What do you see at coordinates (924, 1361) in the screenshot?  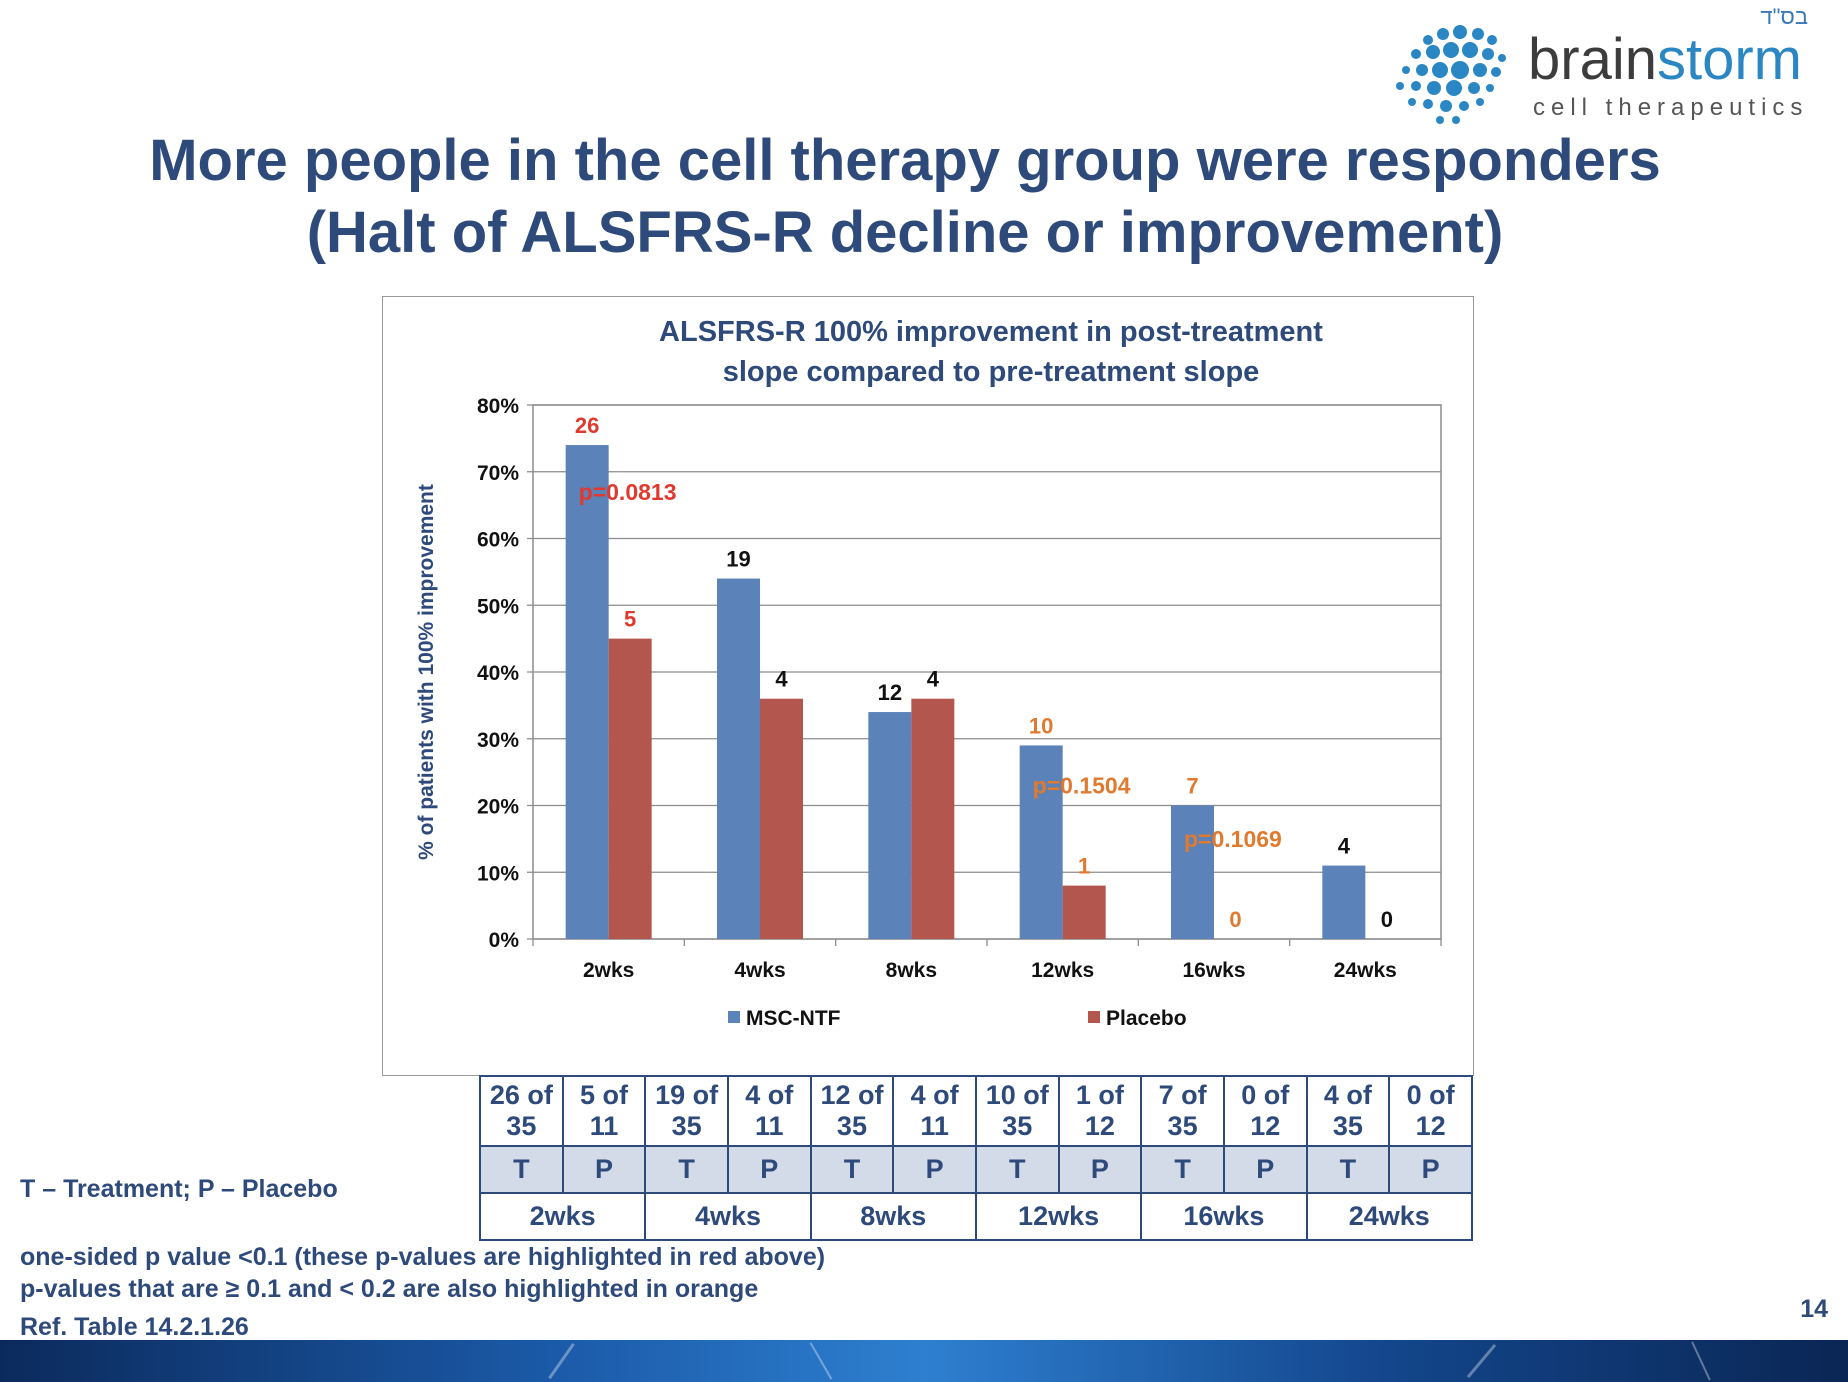 I see `decorative-footer-band` at bounding box center [924, 1361].